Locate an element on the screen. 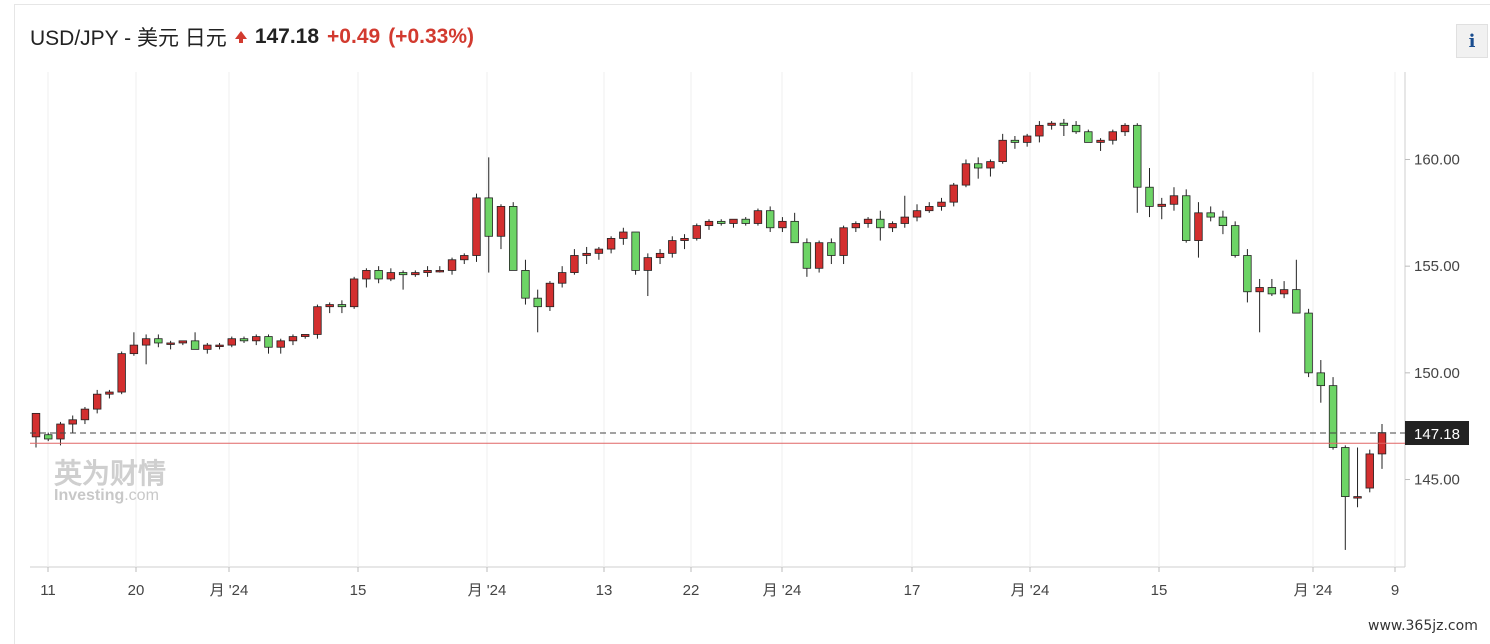 This screenshot has height=644, width=1490. last-price: 147.18 is located at coordinates (287, 36).